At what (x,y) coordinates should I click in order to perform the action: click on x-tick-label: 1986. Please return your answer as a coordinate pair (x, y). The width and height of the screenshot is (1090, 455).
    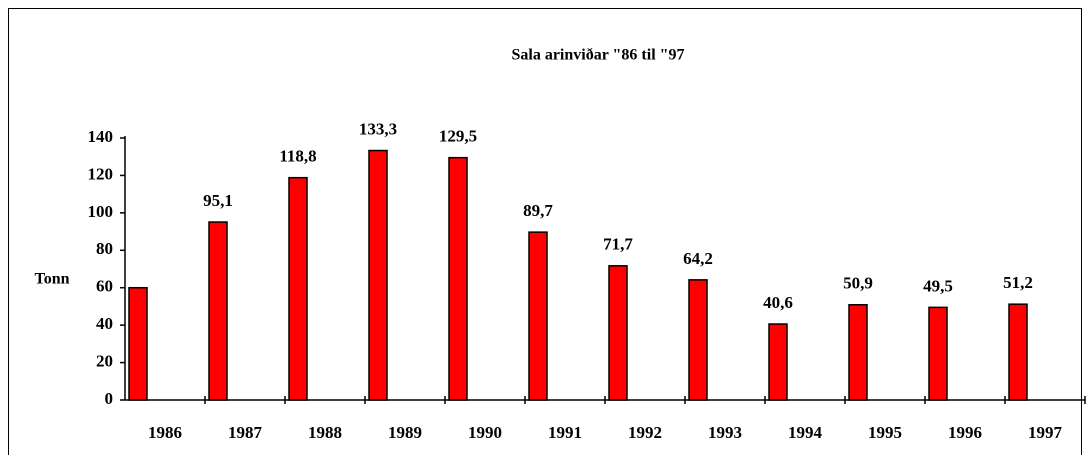
    Looking at the image, I should click on (165, 432).